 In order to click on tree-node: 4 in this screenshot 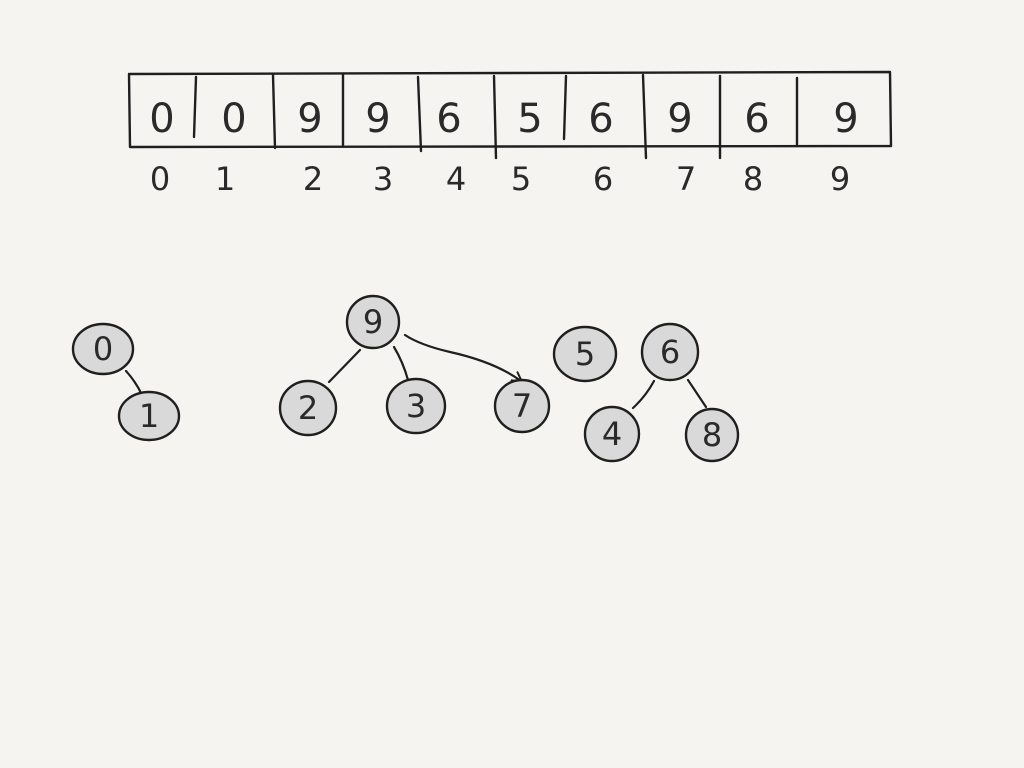, I will do `click(612, 434)`.